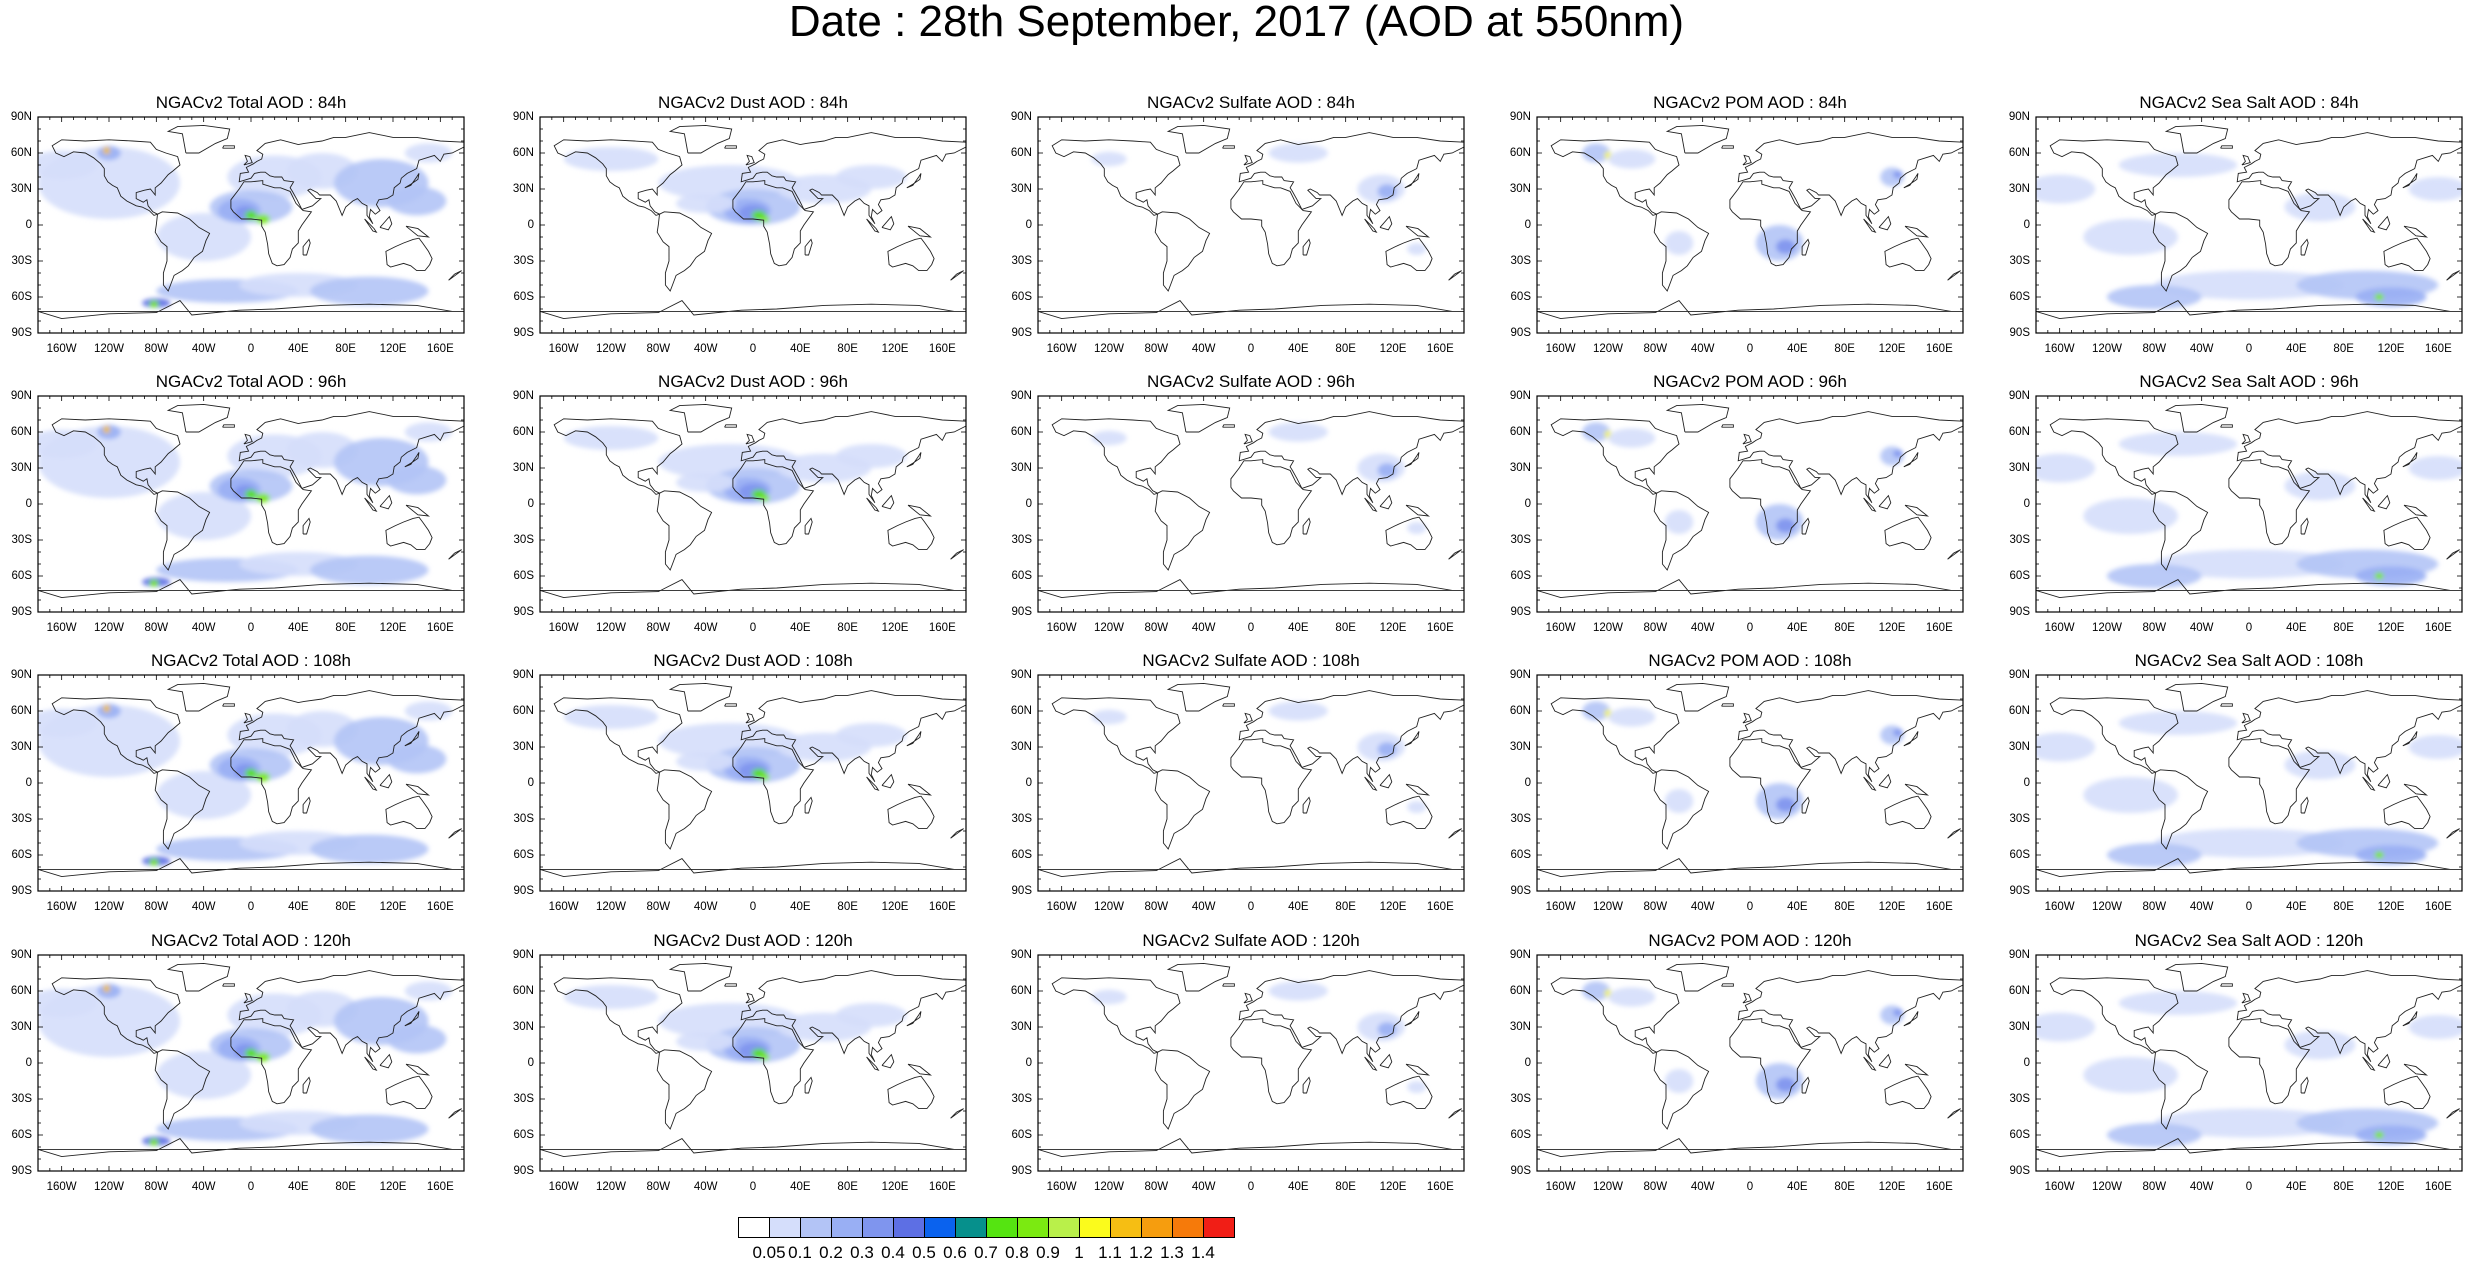 The height and width of the screenshot is (1263, 2473). Describe the element at coordinates (2107, 628) in the screenshot. I see `longitude-tick-label: 120W` at that location.